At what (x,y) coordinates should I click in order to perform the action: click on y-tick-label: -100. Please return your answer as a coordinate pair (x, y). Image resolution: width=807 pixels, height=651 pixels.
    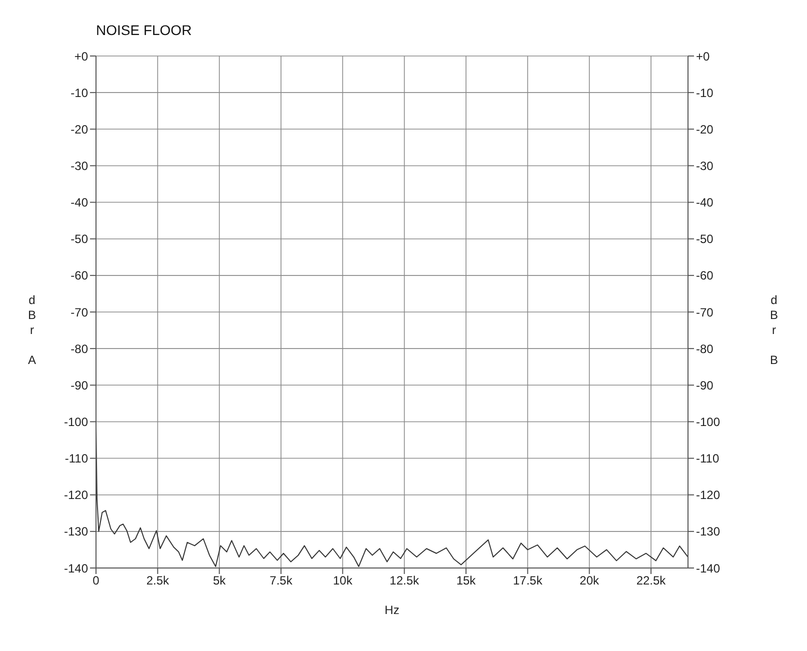
    Looking at the image, I should click on (76, 421).